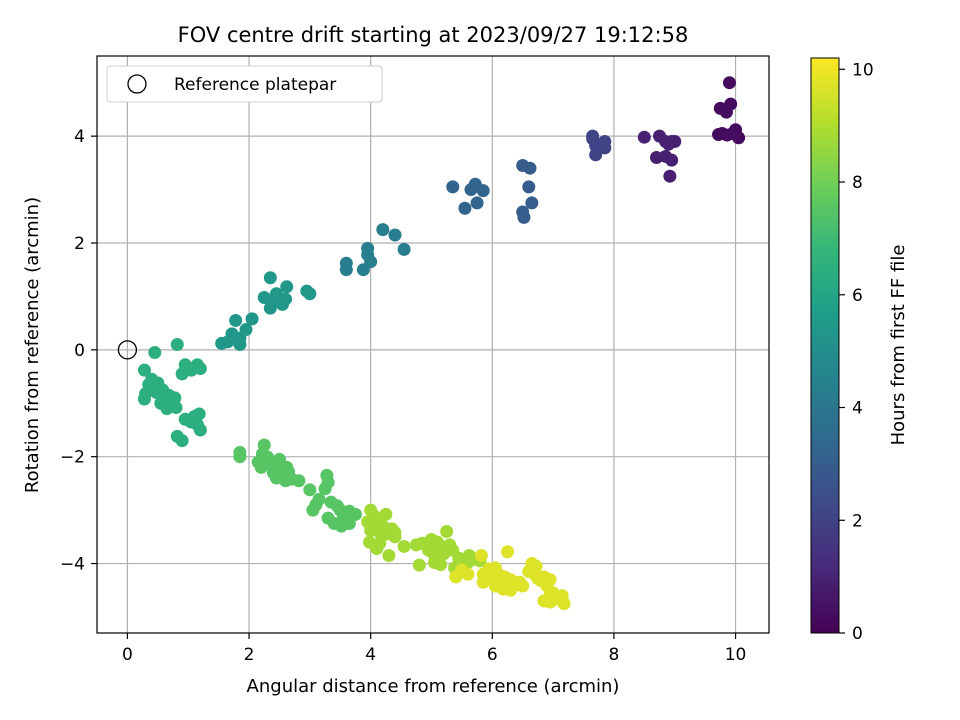 Image resolution: width=960 pixels, height=720 pixels. Describe the element at coordinates (127, 350) in the screenshot. I see `reference-platepar-marker` at that location.